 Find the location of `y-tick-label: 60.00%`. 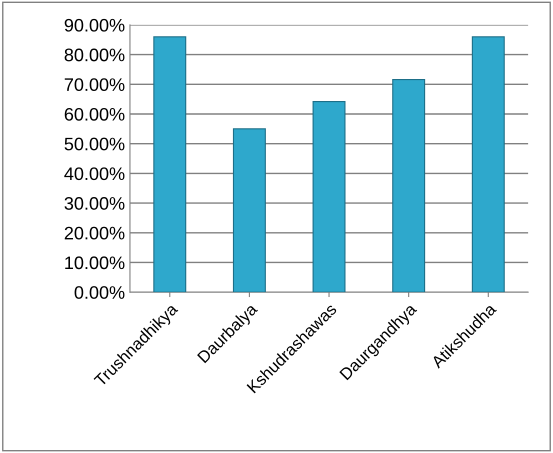

y-tick-label: 60.00% is located at coordinates (94, 114).